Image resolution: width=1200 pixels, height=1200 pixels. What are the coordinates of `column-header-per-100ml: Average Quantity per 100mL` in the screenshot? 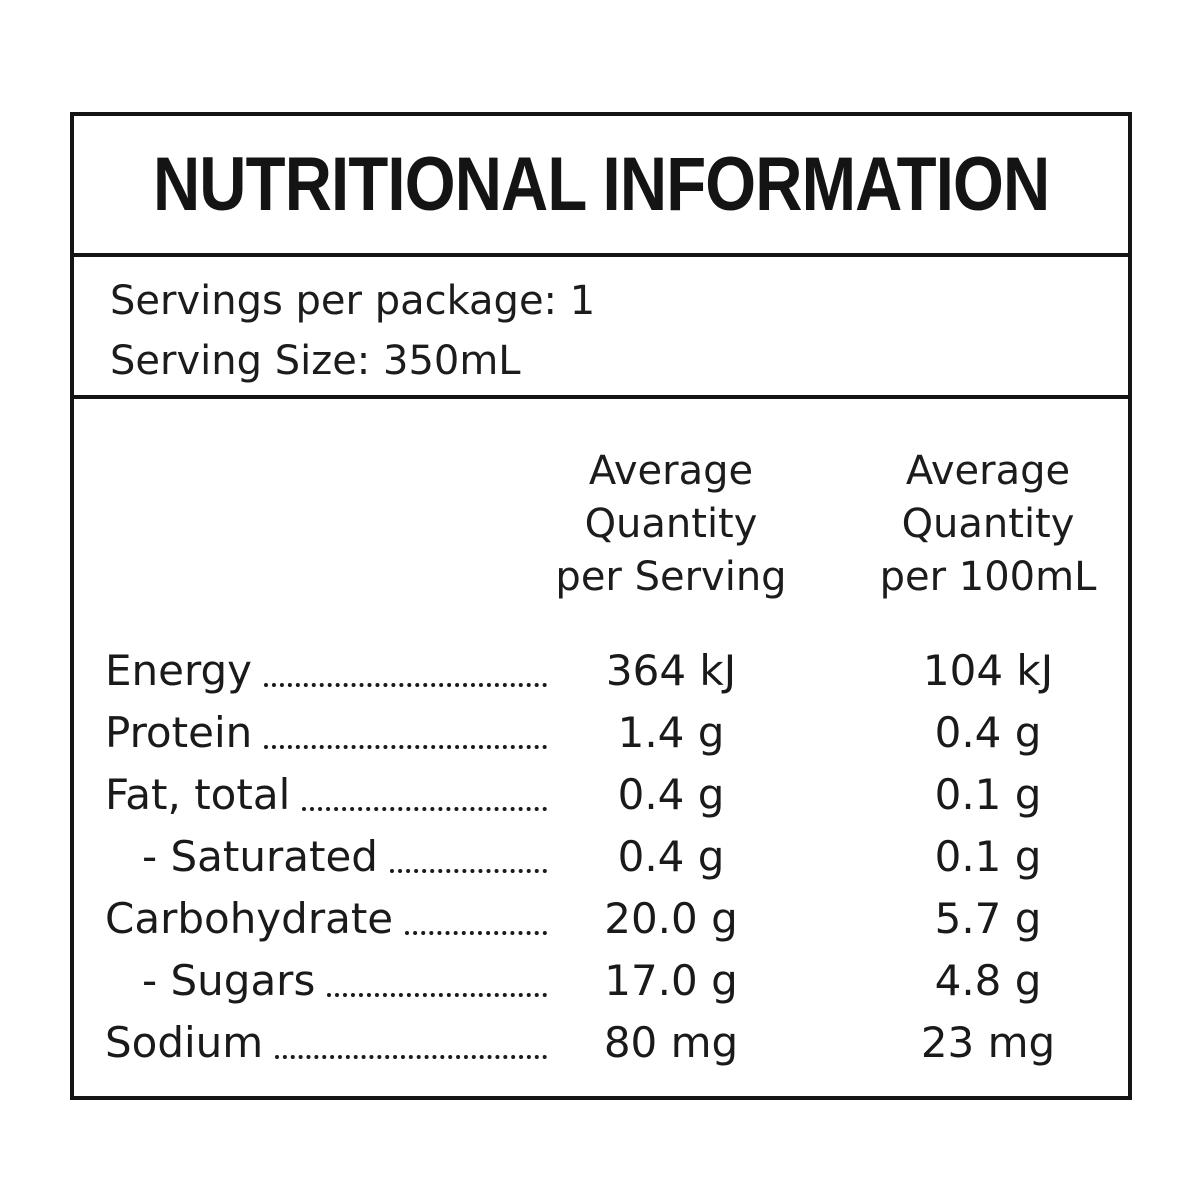 It's located at (988, 524).